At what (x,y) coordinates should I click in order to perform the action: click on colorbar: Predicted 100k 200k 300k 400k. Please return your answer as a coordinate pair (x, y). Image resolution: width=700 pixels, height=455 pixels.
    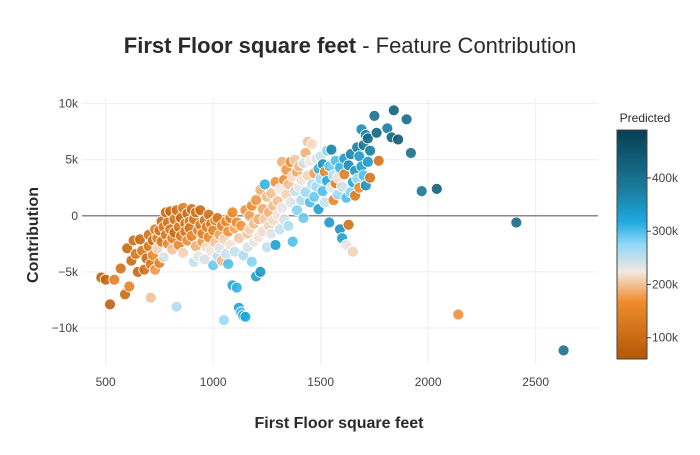
    Looking at the image, I should click on (647, 235).